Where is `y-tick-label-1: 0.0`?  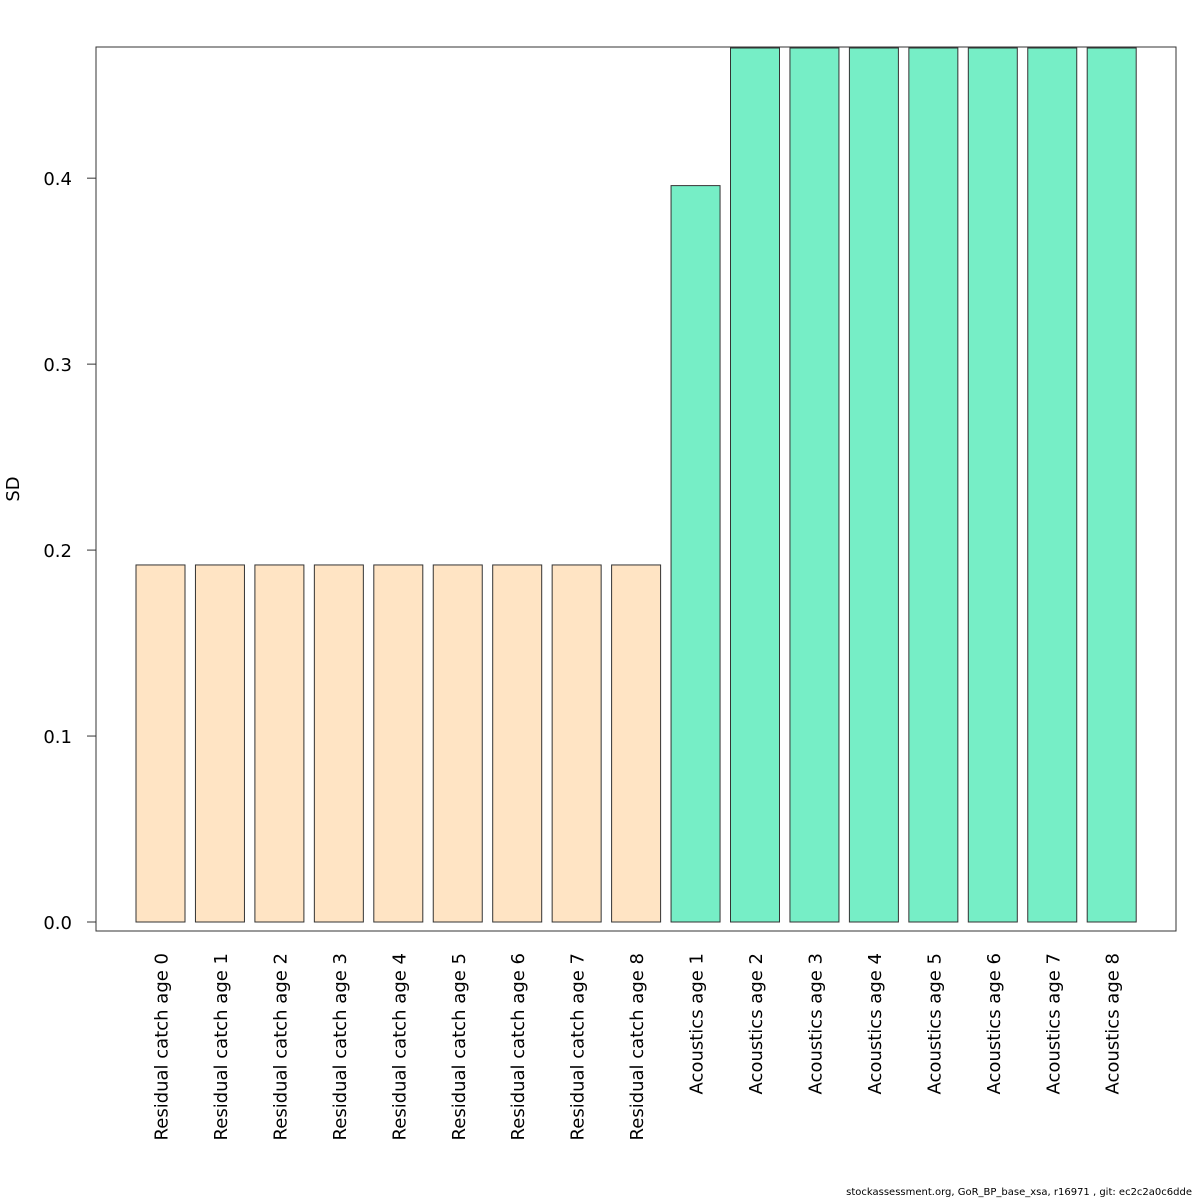
y-tick-label-1: 0.0 is located at coordinates (57, 923).